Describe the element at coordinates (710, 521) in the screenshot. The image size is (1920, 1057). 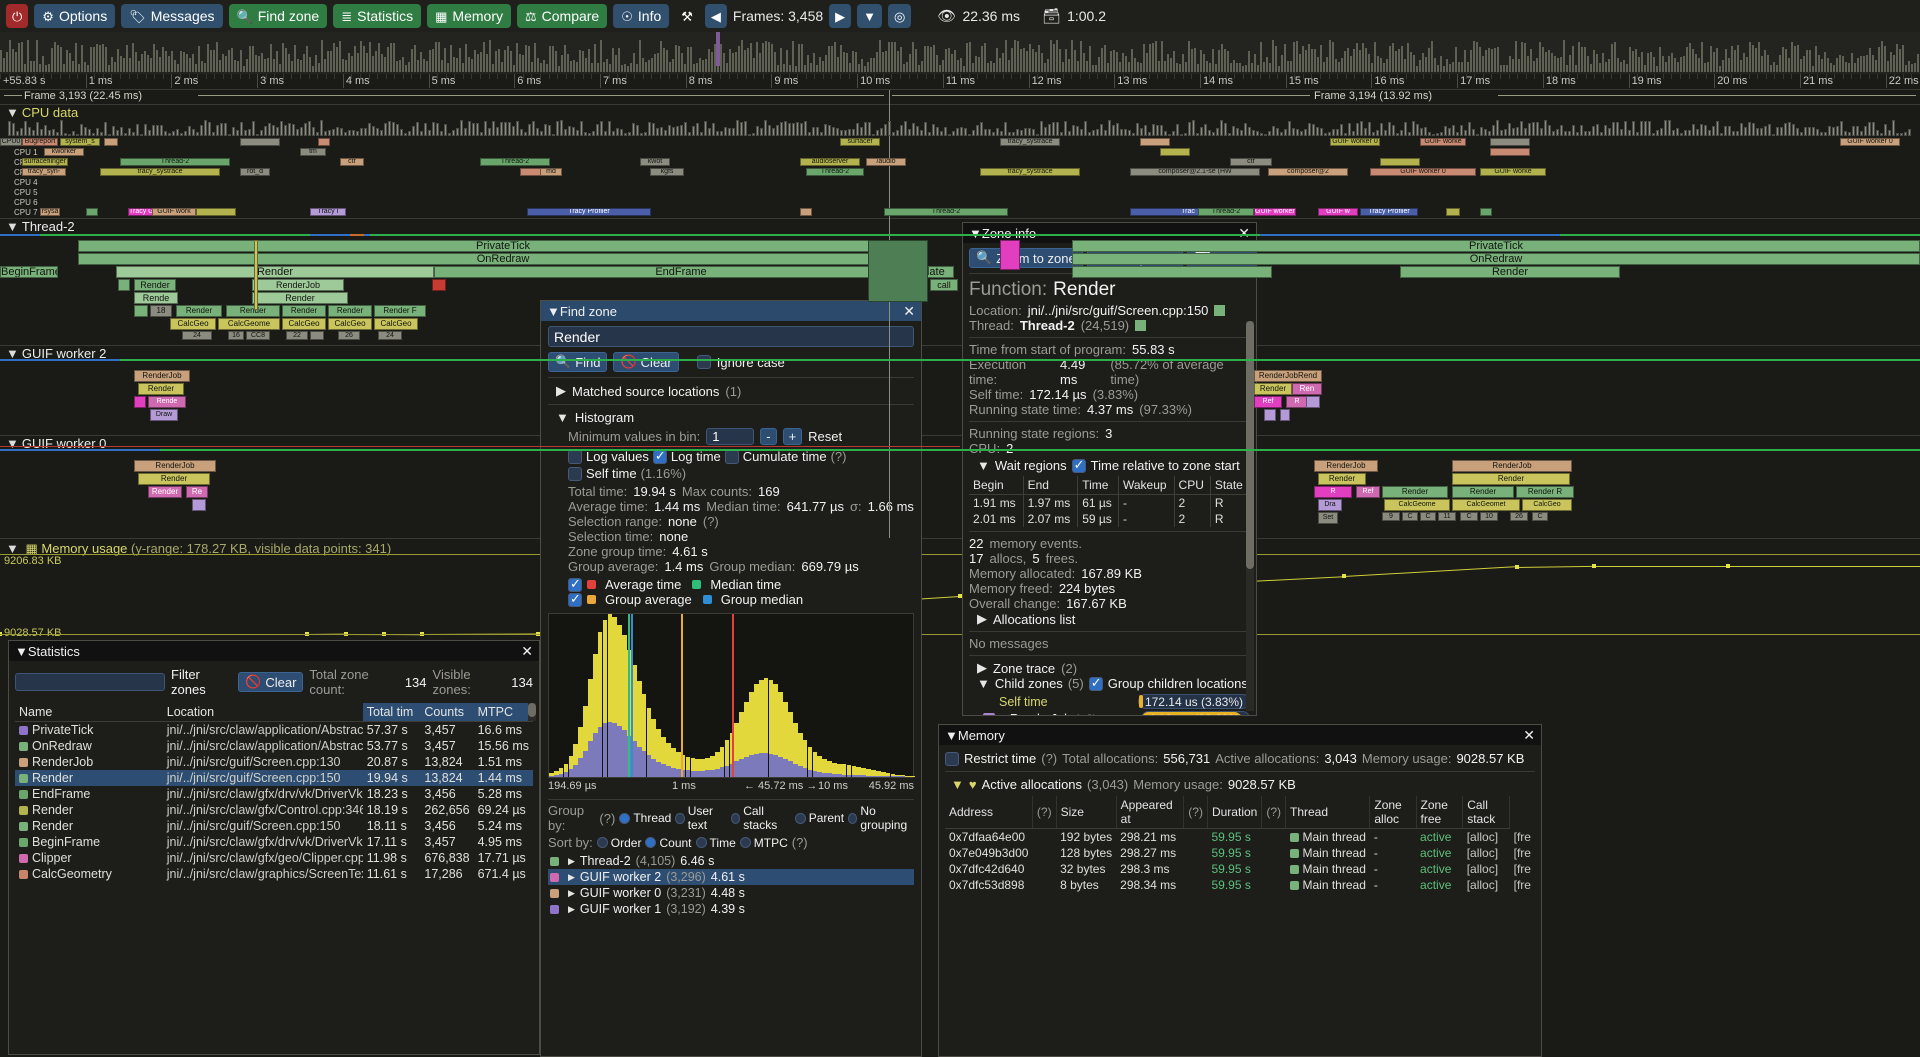
I see `selection-range-hint: (?)` at that location.